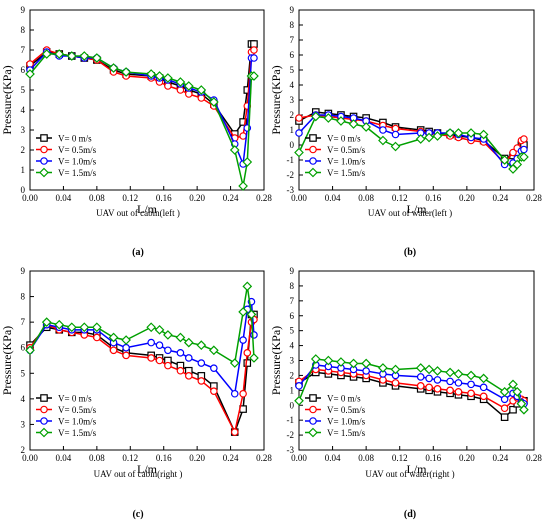 The width and height of the screenshot is (550, 528). What do you see at coordinates (409, 474) in the screenshot?
I see `panel-d-subtitle: UAV out of water(right )` at bounding box center [409, 474].